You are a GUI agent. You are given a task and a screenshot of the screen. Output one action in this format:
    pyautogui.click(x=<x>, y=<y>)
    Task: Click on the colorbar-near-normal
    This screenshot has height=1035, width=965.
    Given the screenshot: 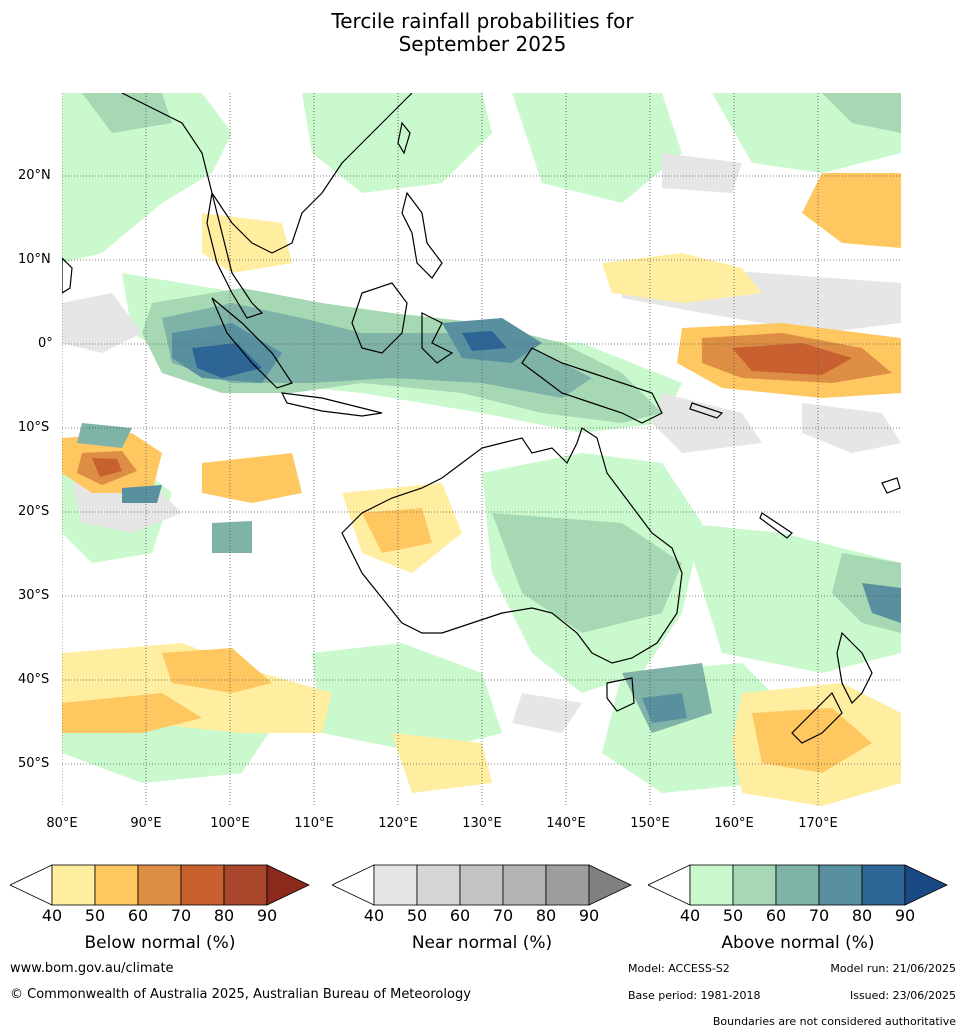 What is the action you would take?
    pyautogui.click(x=482, y=885)
    